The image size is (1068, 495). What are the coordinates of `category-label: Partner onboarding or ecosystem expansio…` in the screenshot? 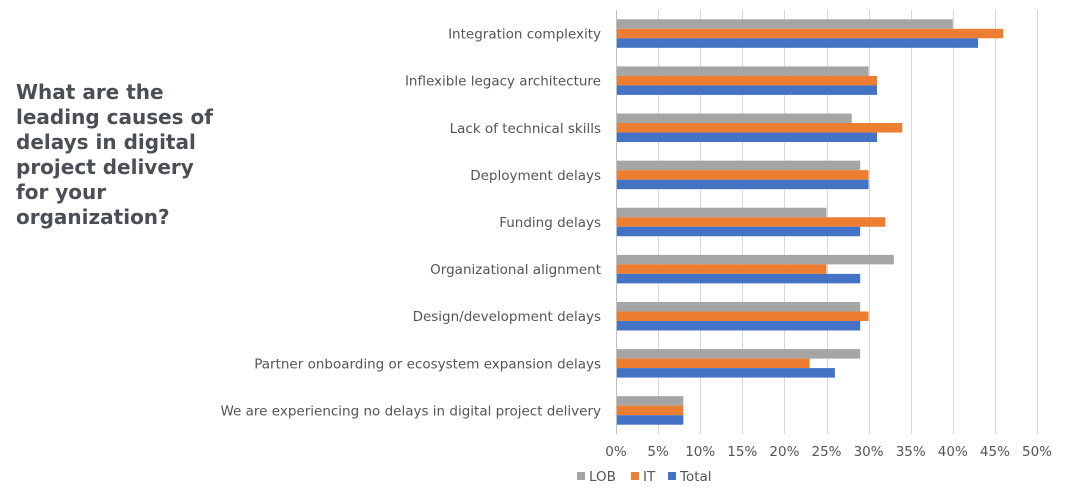 It's located at (427, 364).